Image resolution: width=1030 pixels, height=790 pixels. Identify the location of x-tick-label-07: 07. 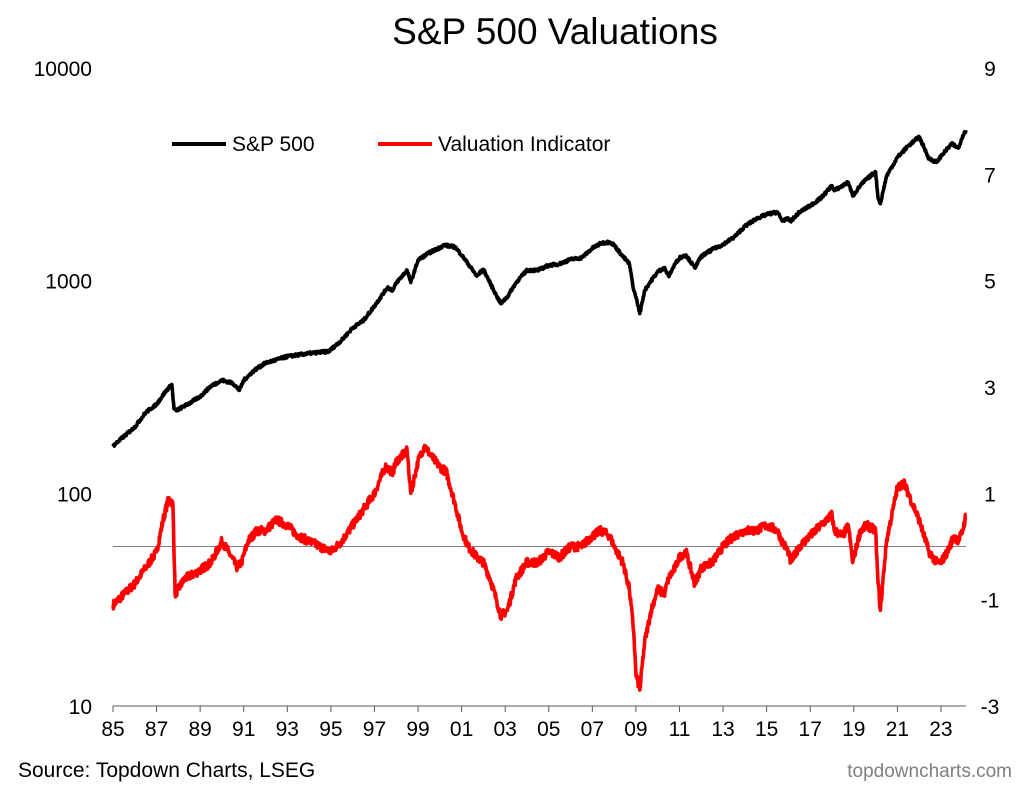
(592, 729).